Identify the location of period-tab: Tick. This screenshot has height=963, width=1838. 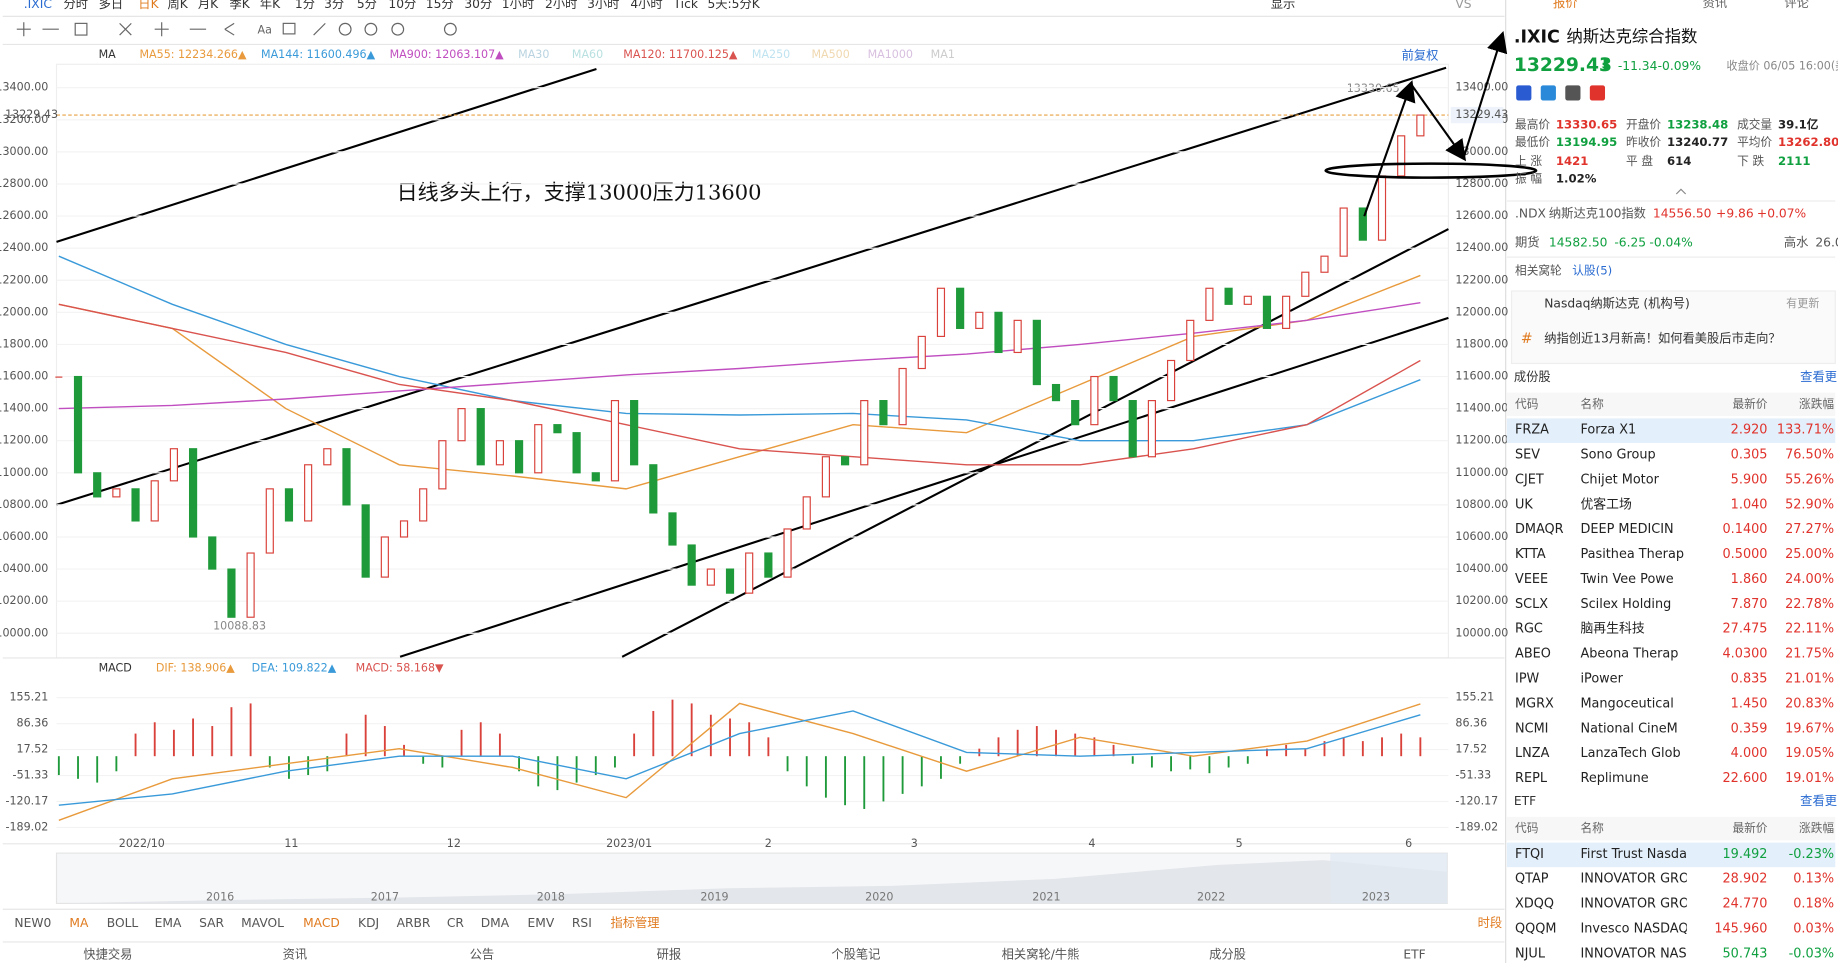
(686, 5).